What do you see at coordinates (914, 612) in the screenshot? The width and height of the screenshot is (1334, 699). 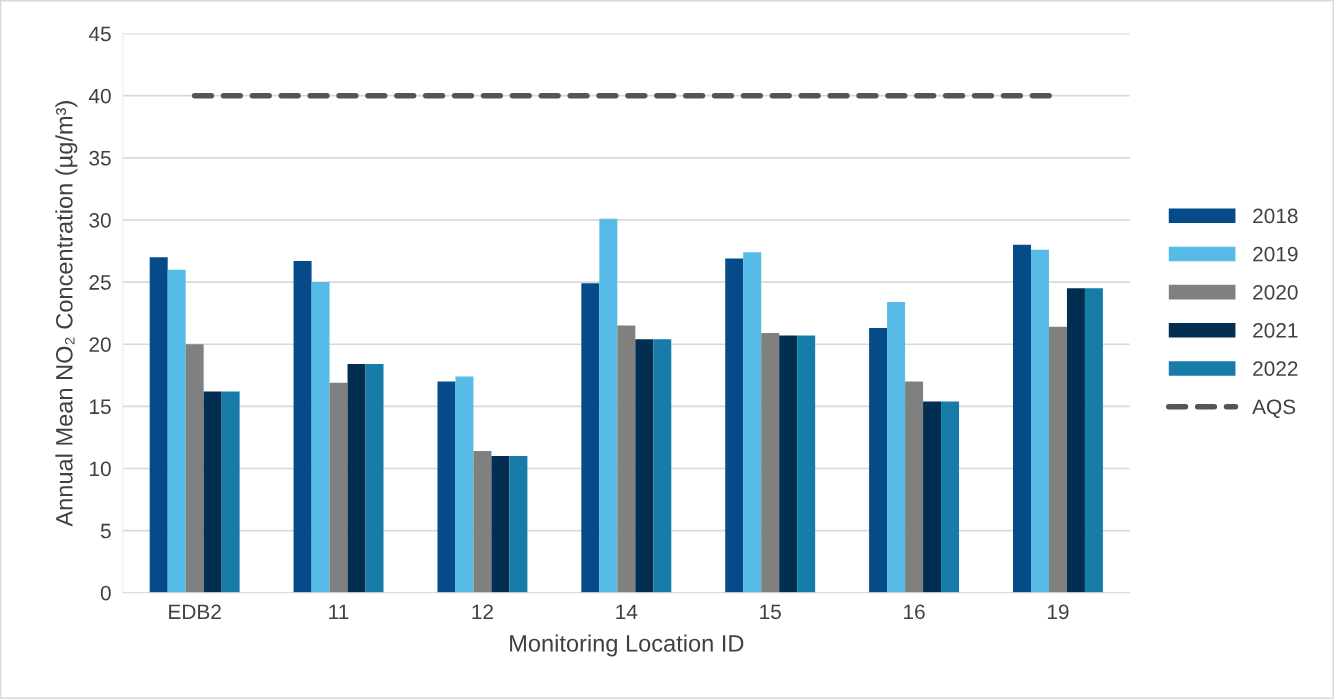 I see `x-tick-label: 16` at bounding box center [914, 612].